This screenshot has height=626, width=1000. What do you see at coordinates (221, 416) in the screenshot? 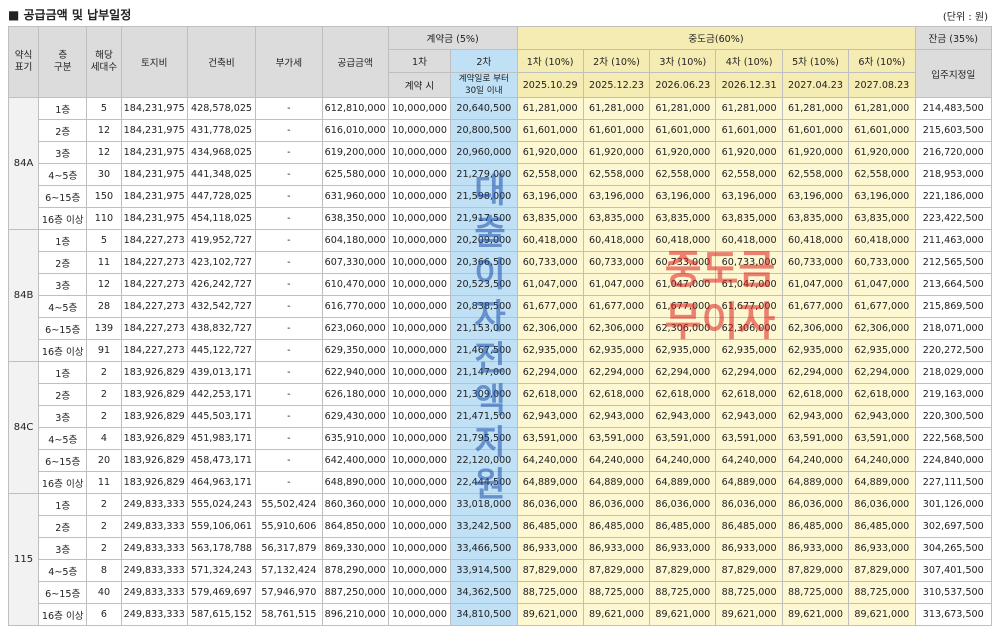
I see `table-cell: 445,503,171` at bounding box center [221, 416].